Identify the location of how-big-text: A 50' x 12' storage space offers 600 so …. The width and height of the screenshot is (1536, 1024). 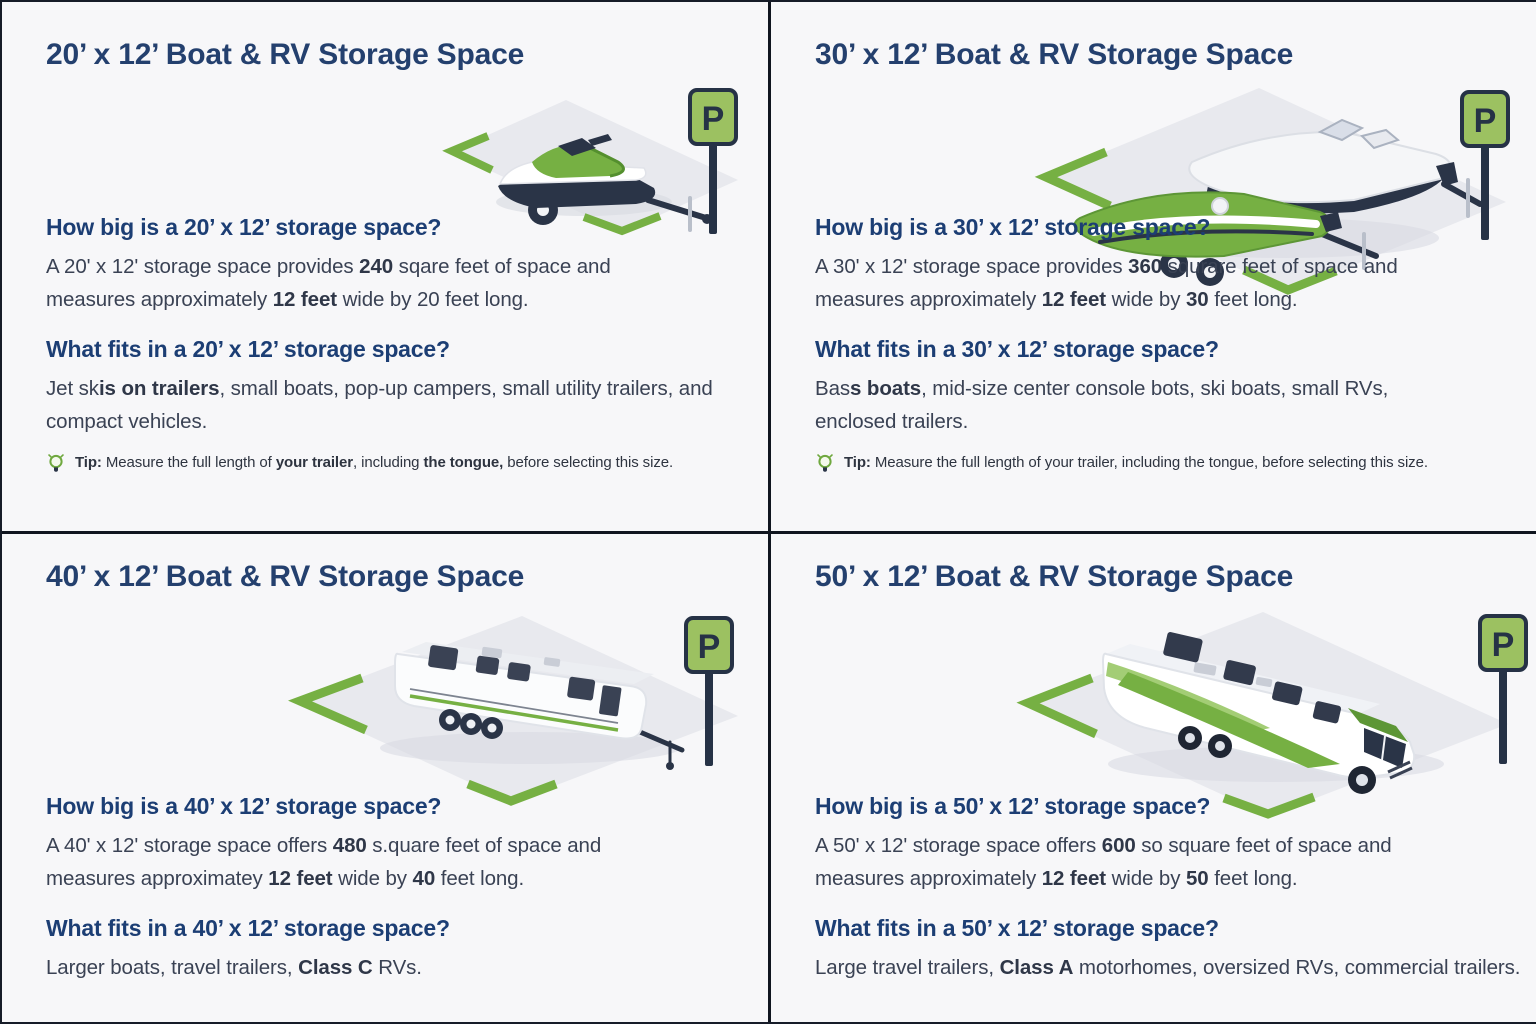
(1103, 862).